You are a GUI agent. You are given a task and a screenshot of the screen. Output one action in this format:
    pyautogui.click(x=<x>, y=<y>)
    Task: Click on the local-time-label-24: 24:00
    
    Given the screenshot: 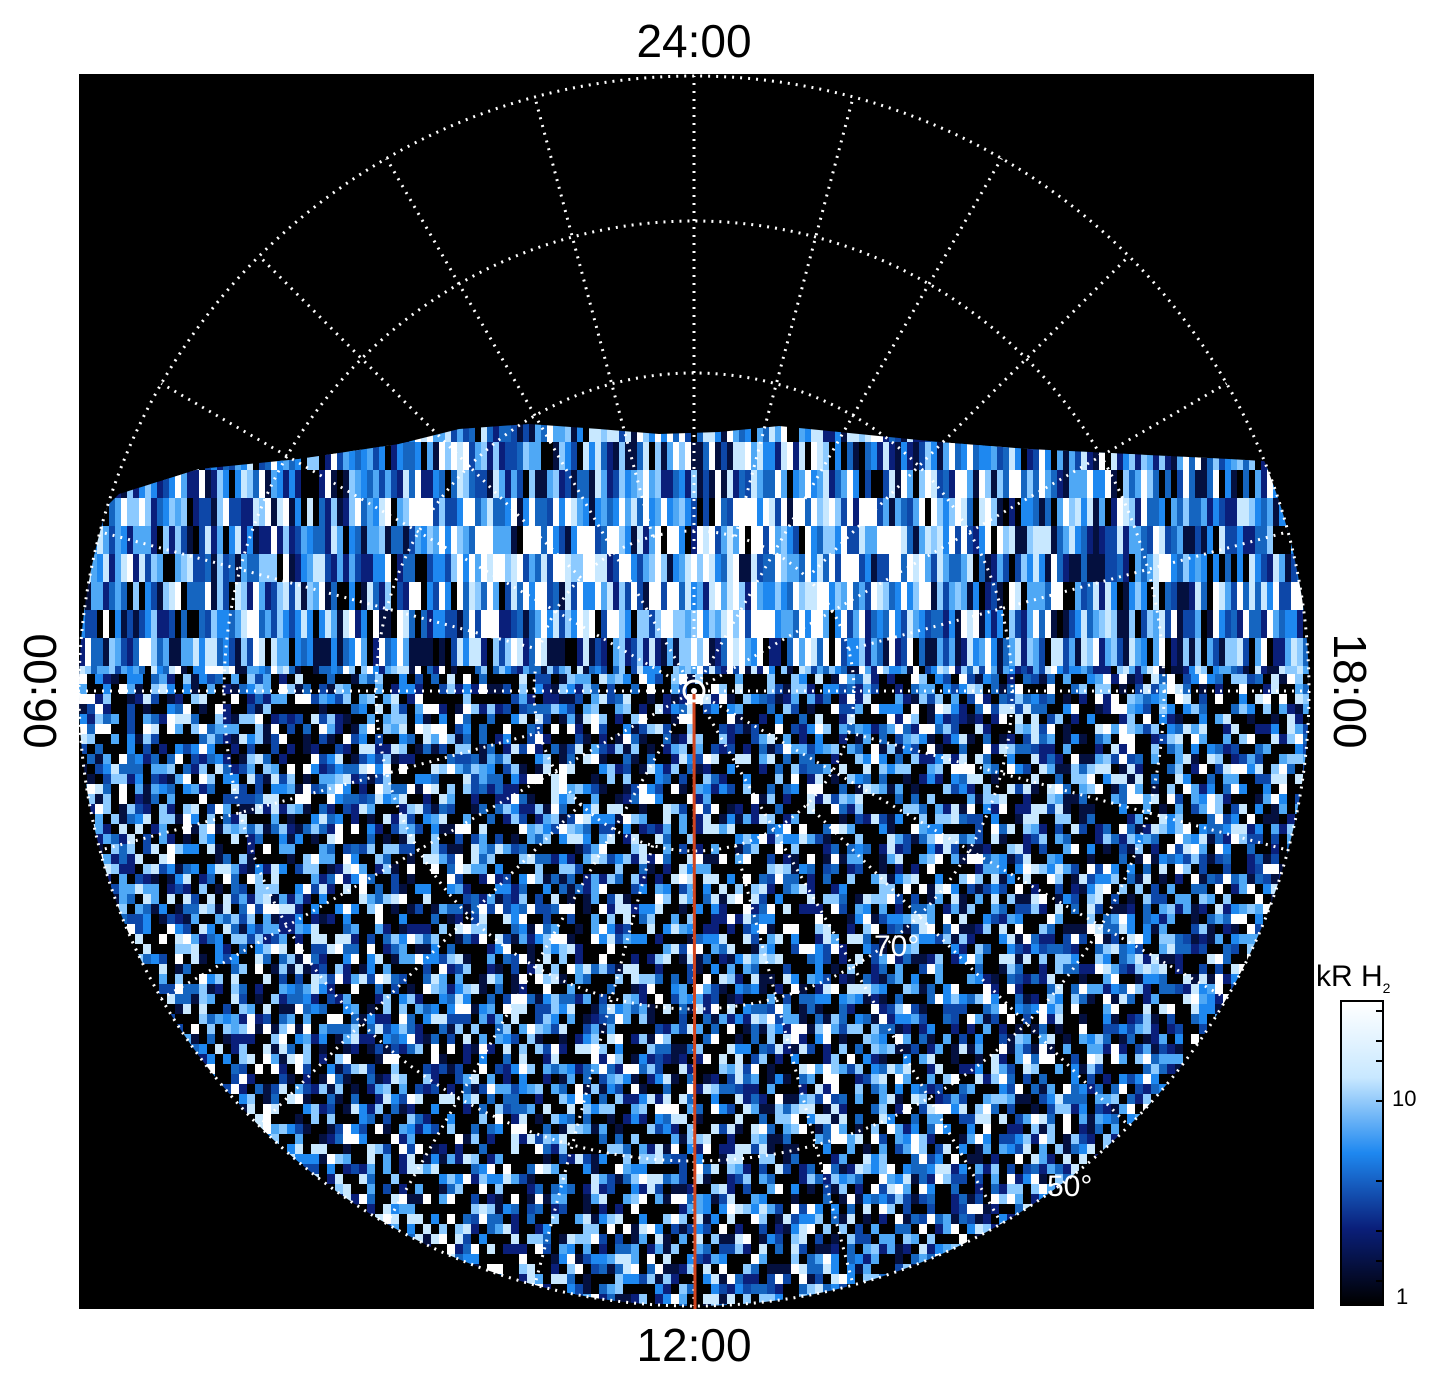 What is the action you would take?
    pyautogui.click(x=694, y=41)
    